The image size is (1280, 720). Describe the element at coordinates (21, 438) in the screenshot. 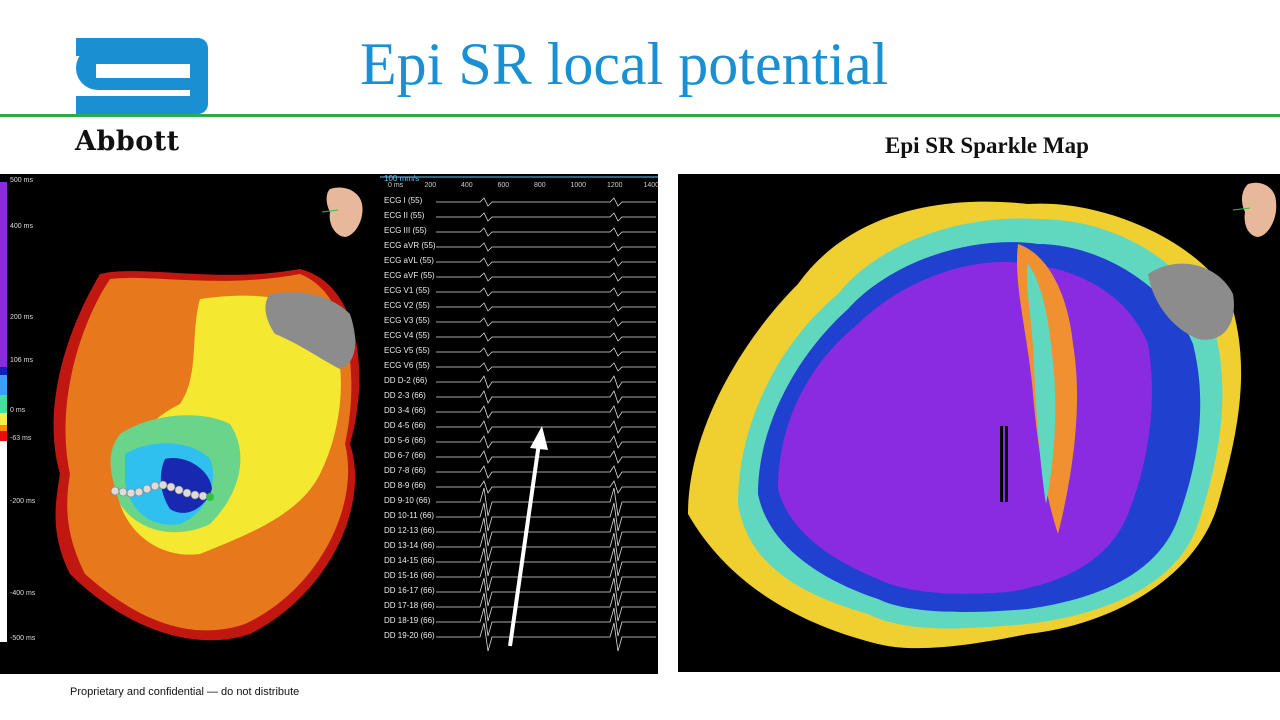

I see `scale-label: -63 ms` at that location.